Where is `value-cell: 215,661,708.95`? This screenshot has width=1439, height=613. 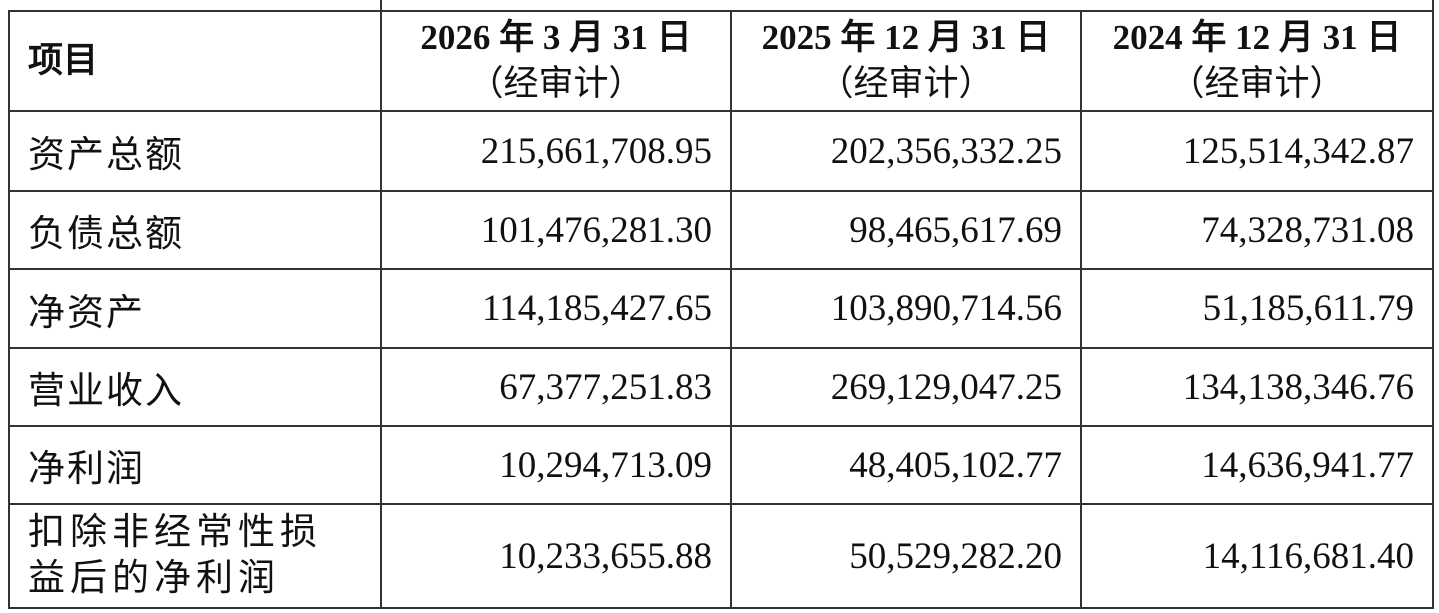
value-cell: 215,661,708.95 is located at coordinates (556, 151).